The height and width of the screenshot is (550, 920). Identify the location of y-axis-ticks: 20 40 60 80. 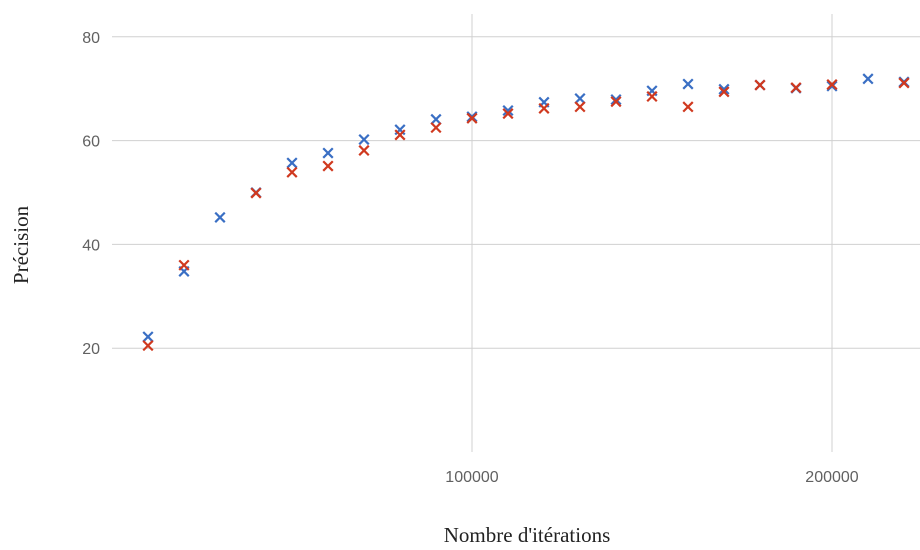
(91, 194).